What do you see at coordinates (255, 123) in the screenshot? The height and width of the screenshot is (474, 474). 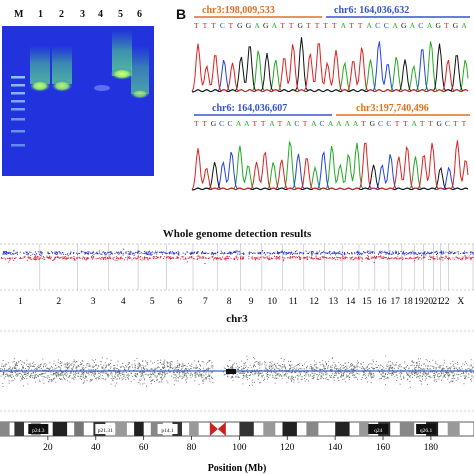 I see `base-letter: T` at bounding box center [255, 123].